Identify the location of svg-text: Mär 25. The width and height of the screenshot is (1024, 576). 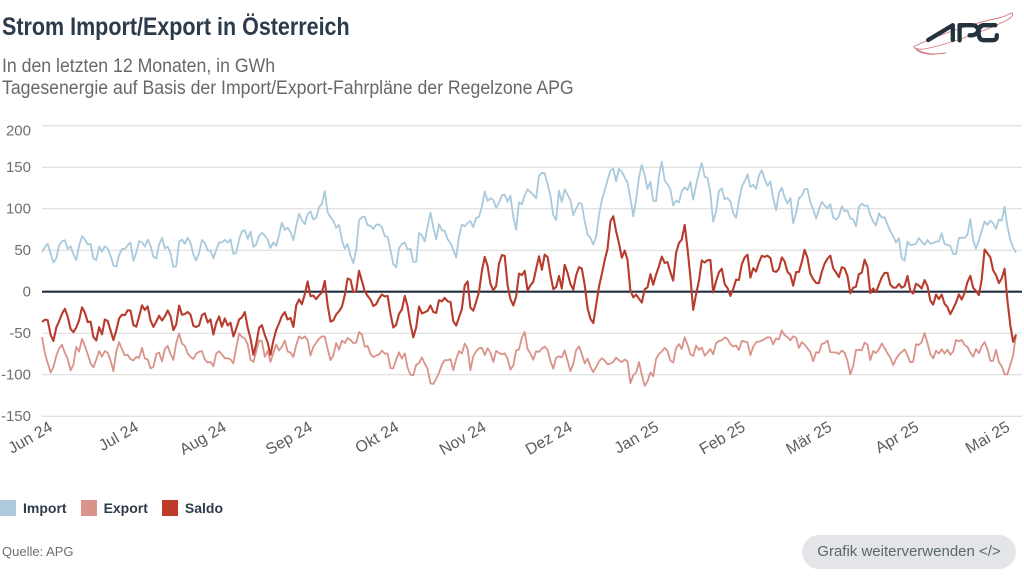
(809, 439).